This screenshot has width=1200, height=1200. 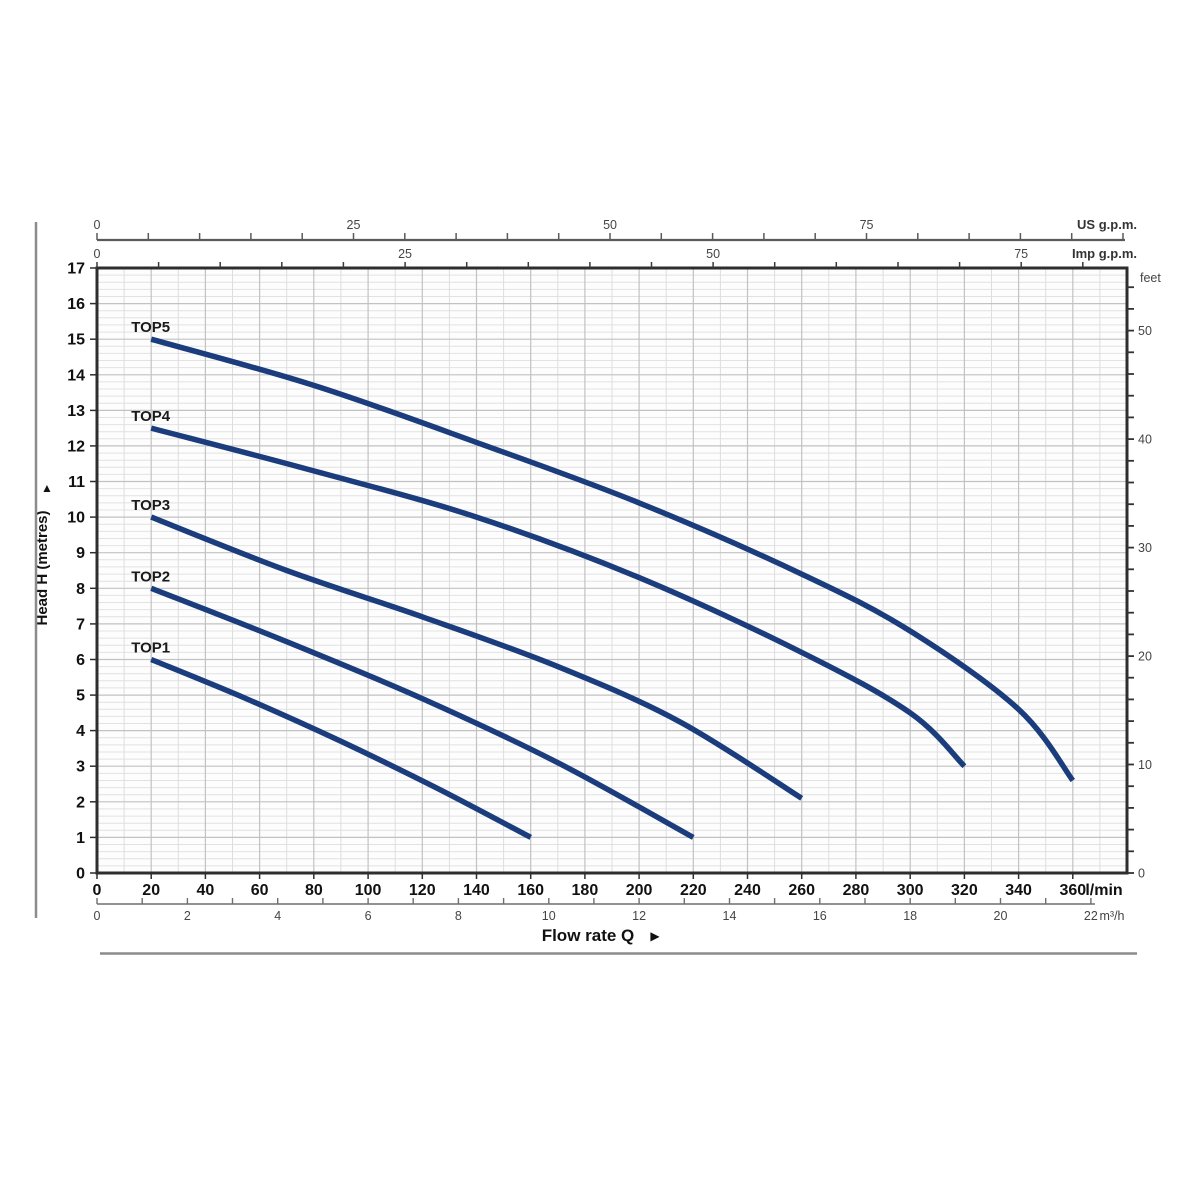 What do you see at coordinates (801, 890) in the screenshot?
I see `x-tick-label-260: 260` at bounding box center [801, 890].